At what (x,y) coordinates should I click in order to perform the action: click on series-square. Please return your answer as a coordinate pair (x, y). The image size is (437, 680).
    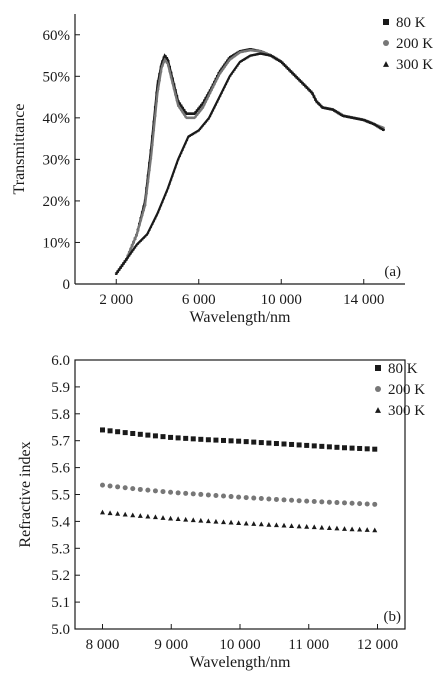
    Looking at the image, I should click on (239, 439).